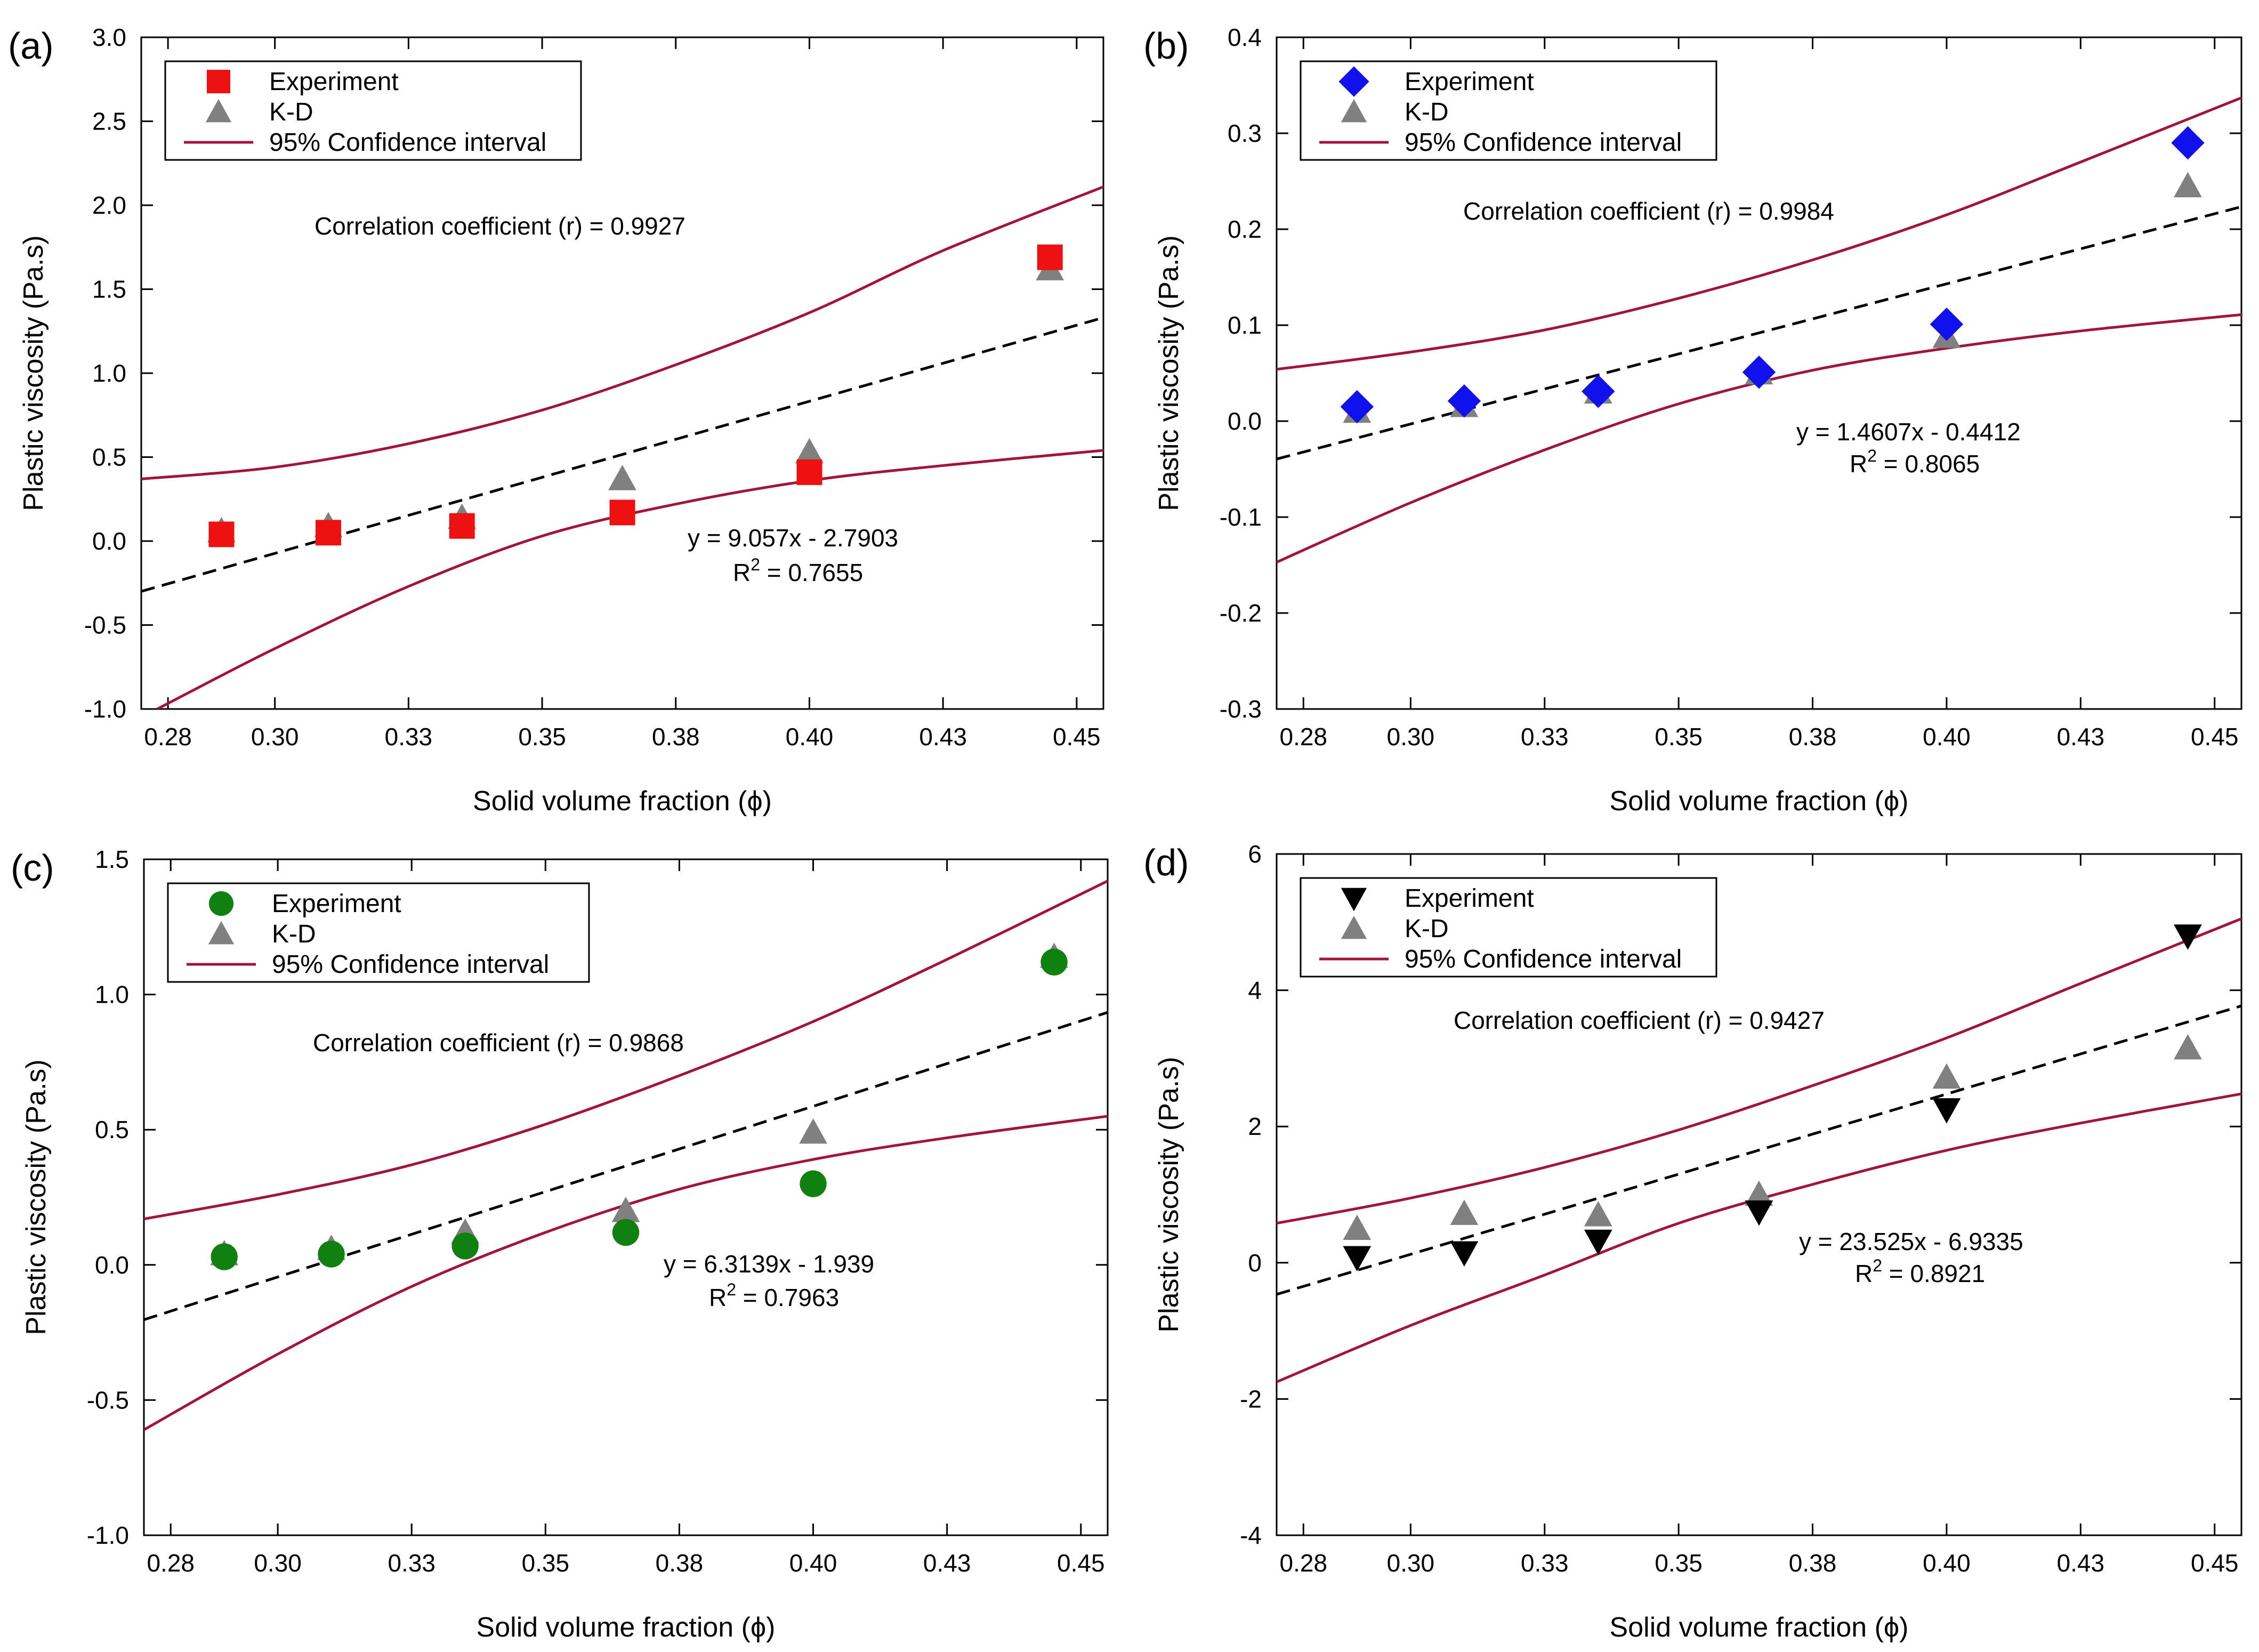  What do you see at coordinates (1639, 1020) in the screenshot?
I see `correlation-annotation: Correlation coefficient (r) = 0.9427` at bounding box center [1639, 1020].